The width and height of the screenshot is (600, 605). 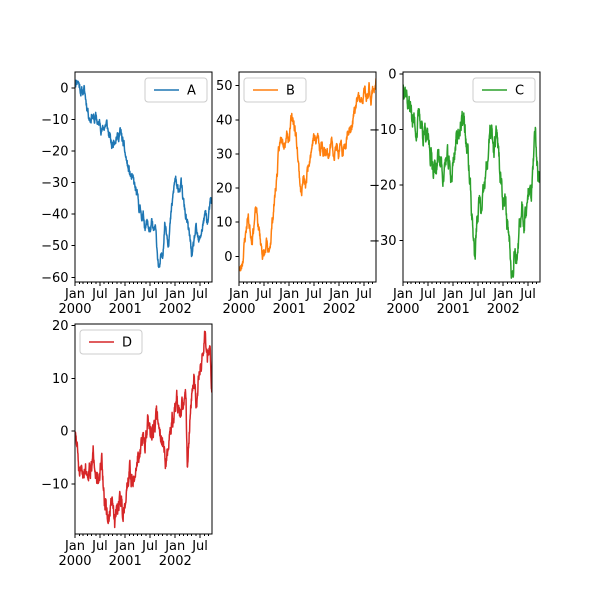 What do you see at coordinates (224, 86) in the screenshot?
I see `y-tick-label: 50` at bounding box center [224, 86].